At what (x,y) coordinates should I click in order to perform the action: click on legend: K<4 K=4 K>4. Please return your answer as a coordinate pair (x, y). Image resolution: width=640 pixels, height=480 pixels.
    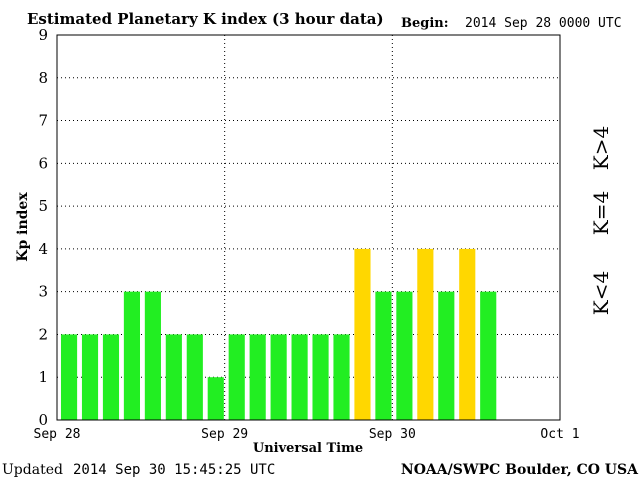
    Looking at the image, I should click on (601, 220).